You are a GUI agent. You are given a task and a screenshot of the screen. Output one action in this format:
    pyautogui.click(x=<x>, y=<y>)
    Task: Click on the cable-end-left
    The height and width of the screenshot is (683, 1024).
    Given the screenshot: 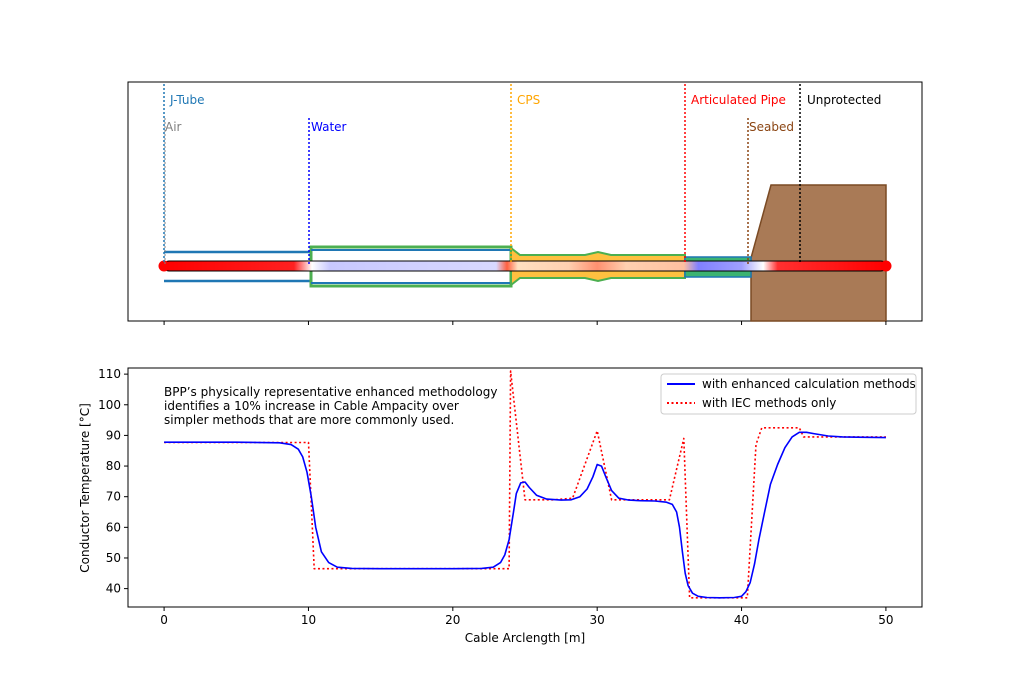 What is the action you would take?
    pyautogui.click(x=164, y=266)
    